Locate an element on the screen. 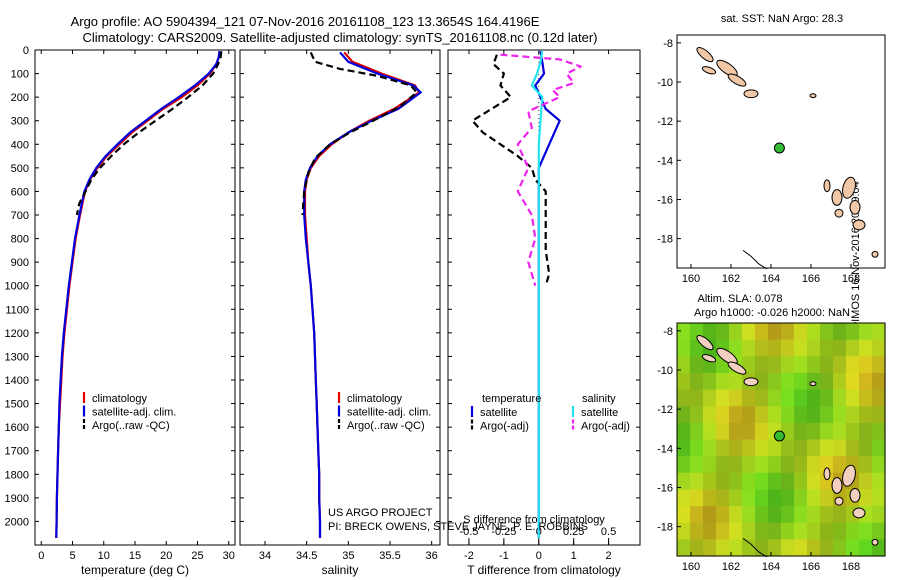 Image resolution: width=900 pixels, height=580 pixels. depth-tick-label: 1800 is located at coordinates (17, 475).